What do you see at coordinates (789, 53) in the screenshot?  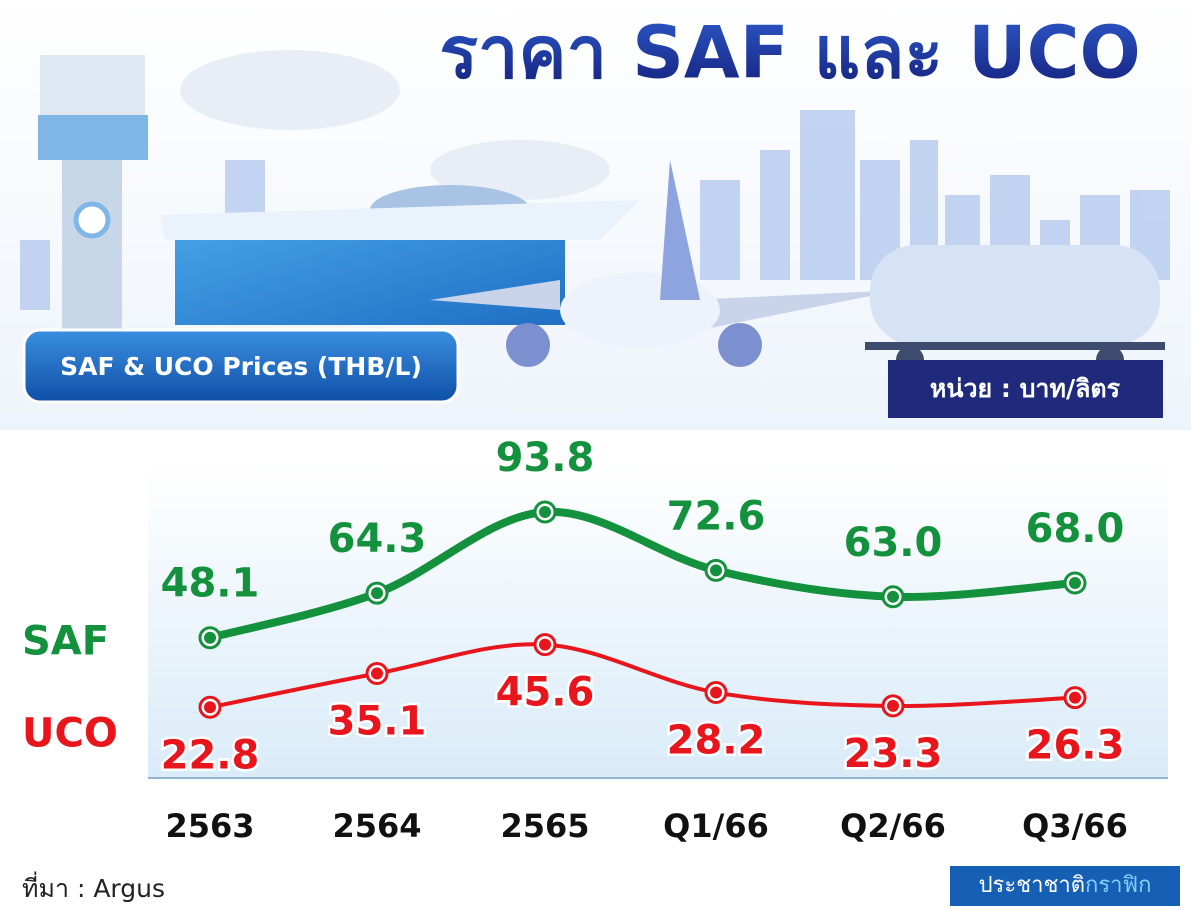 I see `chart-title: ราคา SAF และ UCO` at bounding box center [789, 53].